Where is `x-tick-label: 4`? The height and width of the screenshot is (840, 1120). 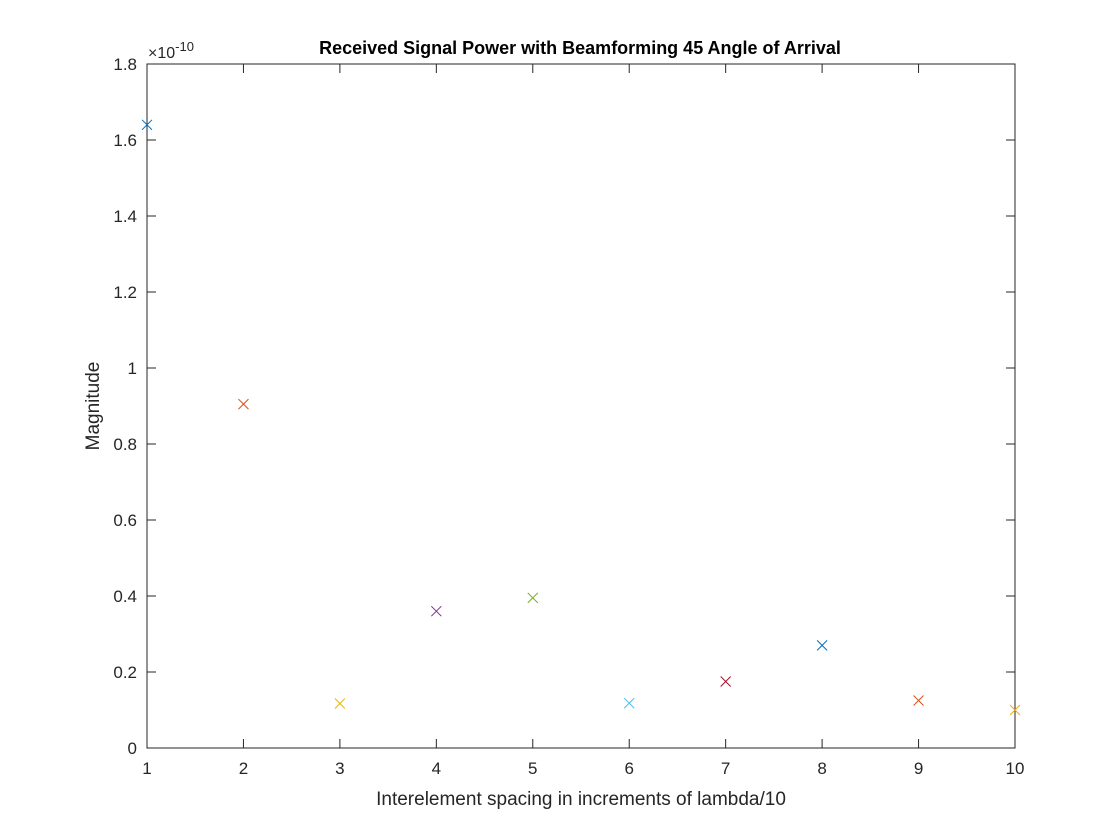
x-tick-label: 4 is located at coordinates (436, 768).